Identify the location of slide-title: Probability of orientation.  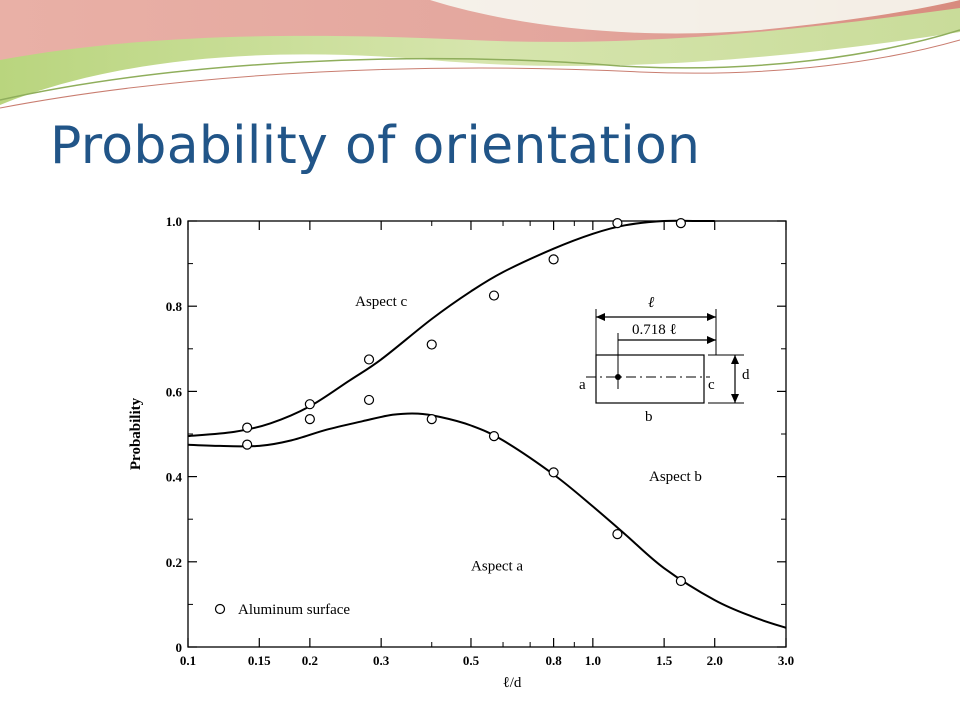
(375, 146).